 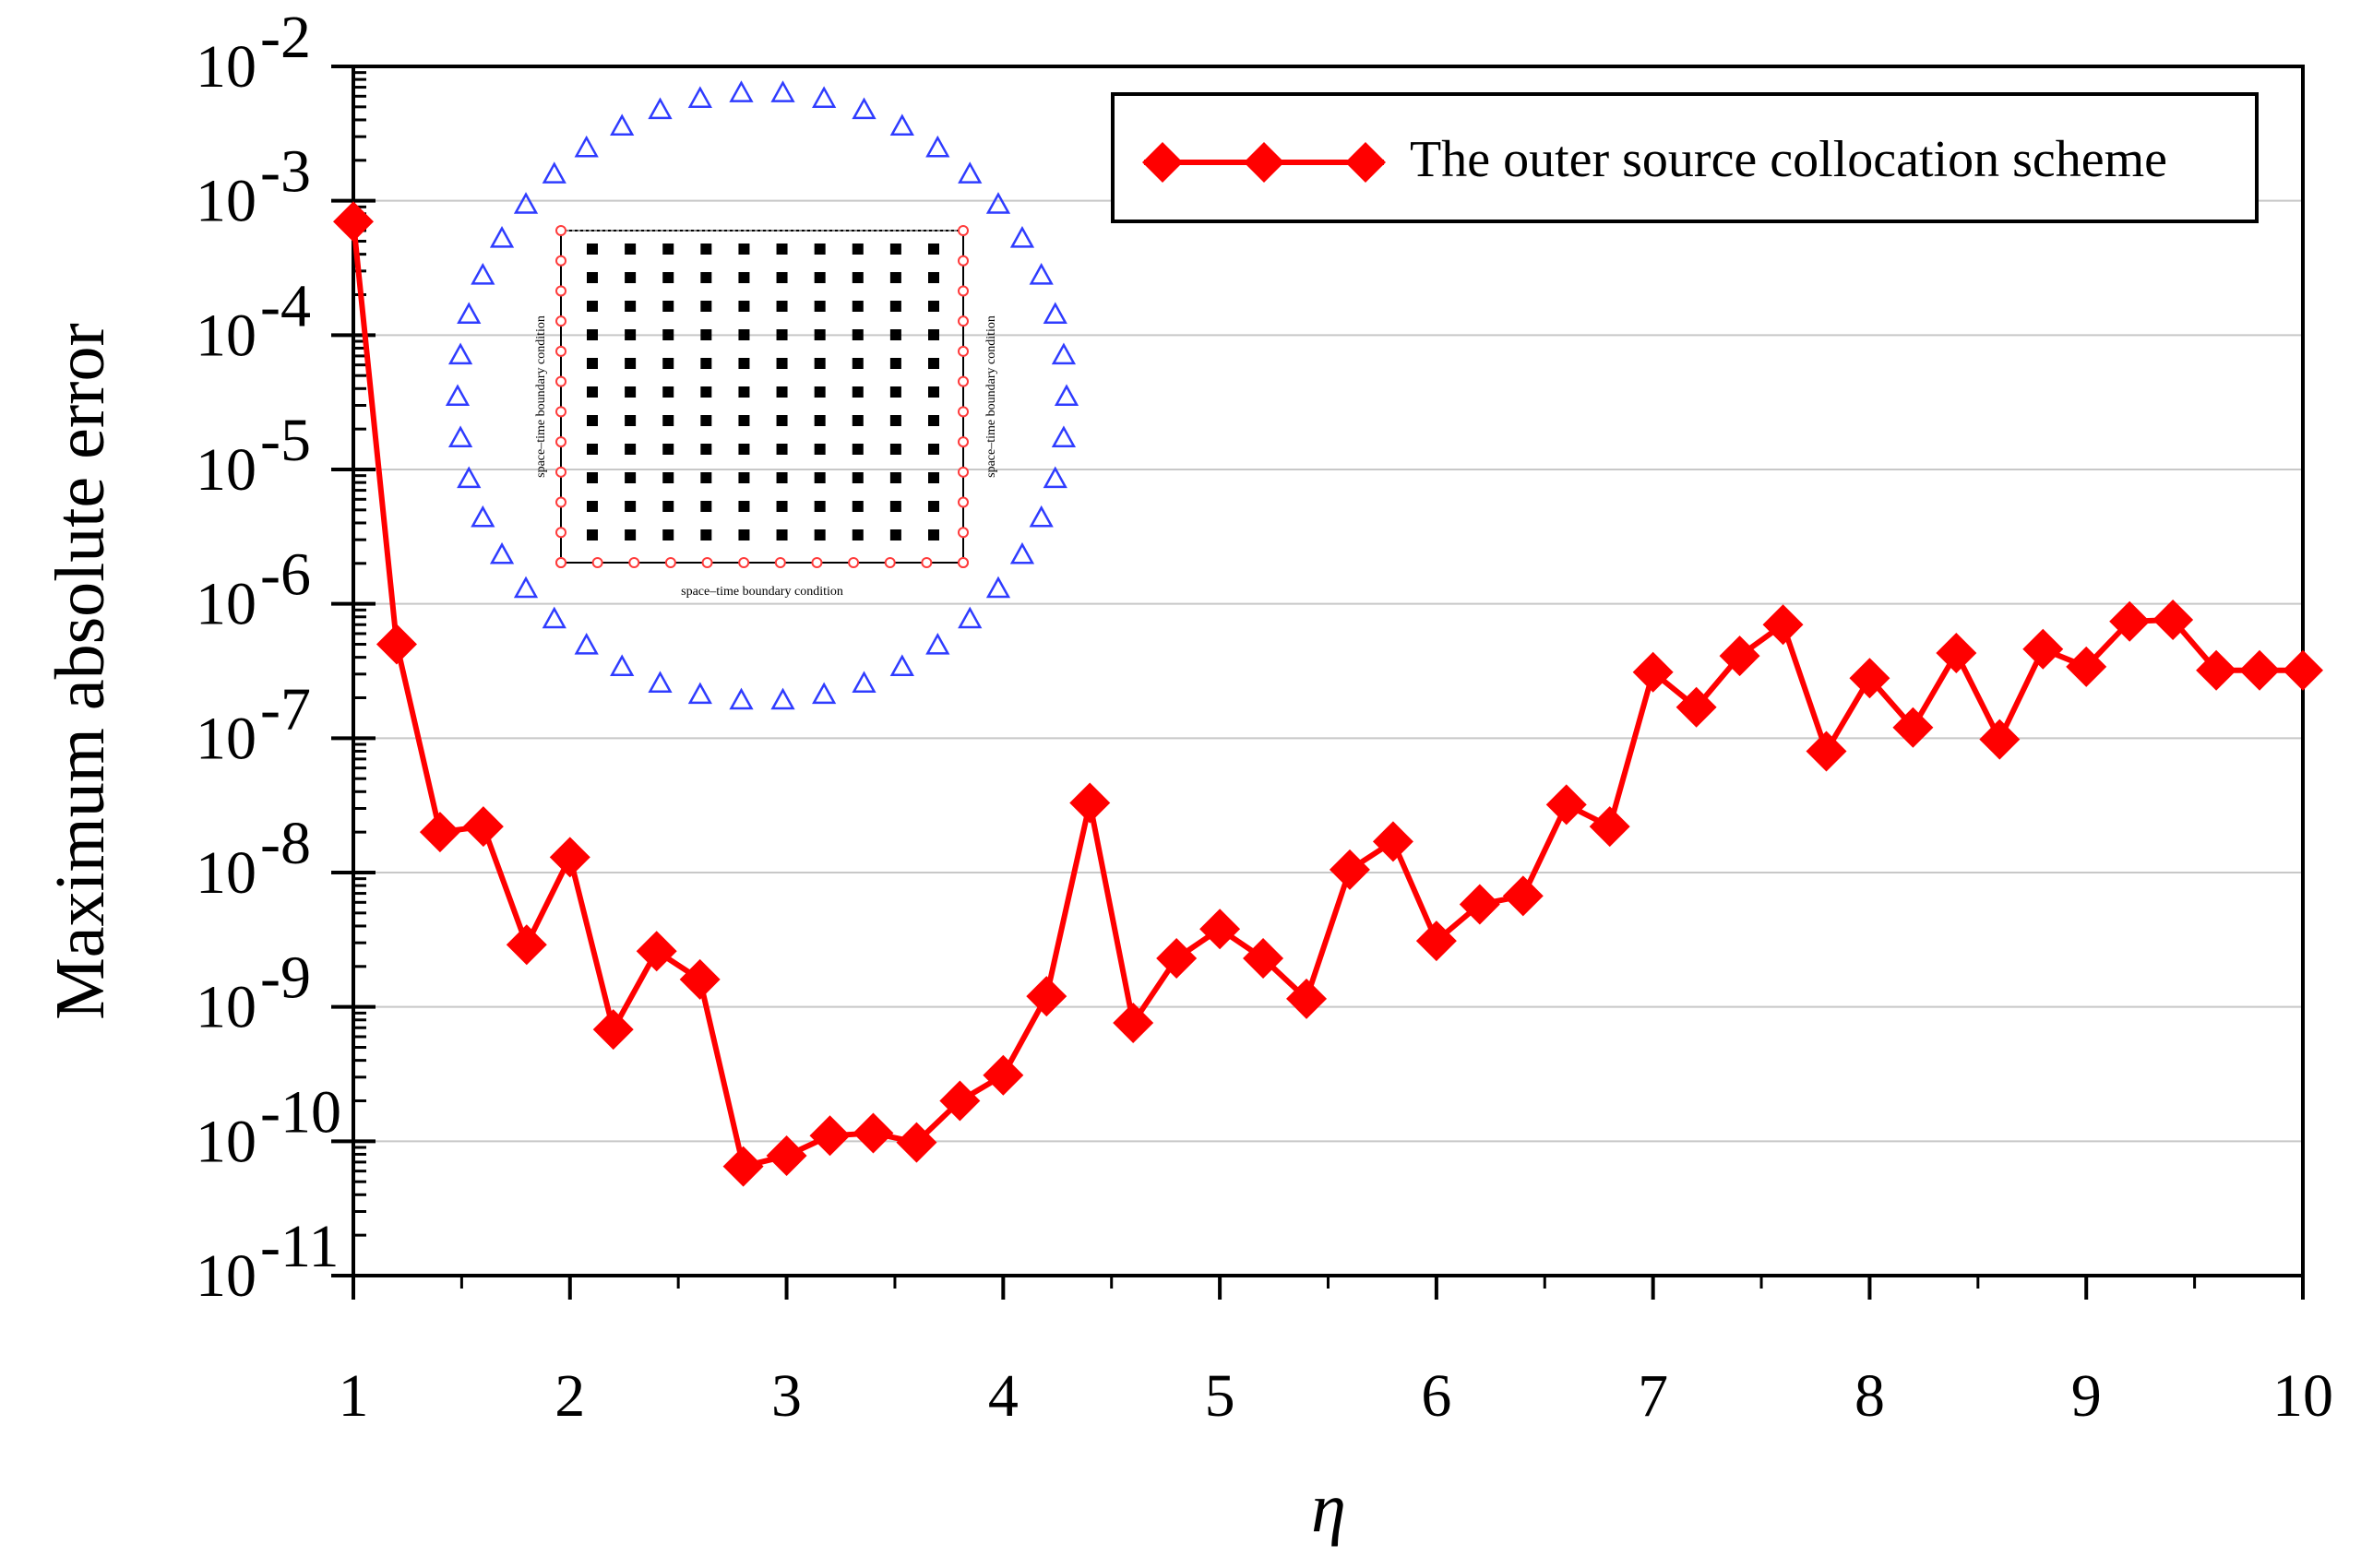 I want to click on y-tick-exponent: -6, so click(x=285, y=575).